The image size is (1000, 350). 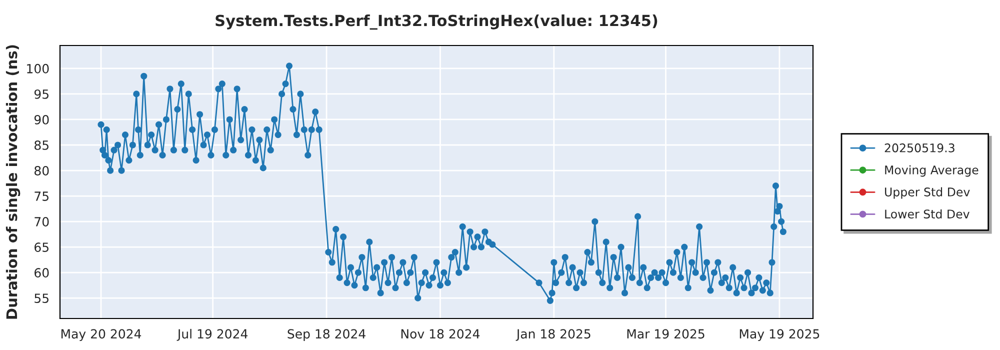 I want to click on x-tick-label: Nov 18 2024, so click(x=440, y=334).